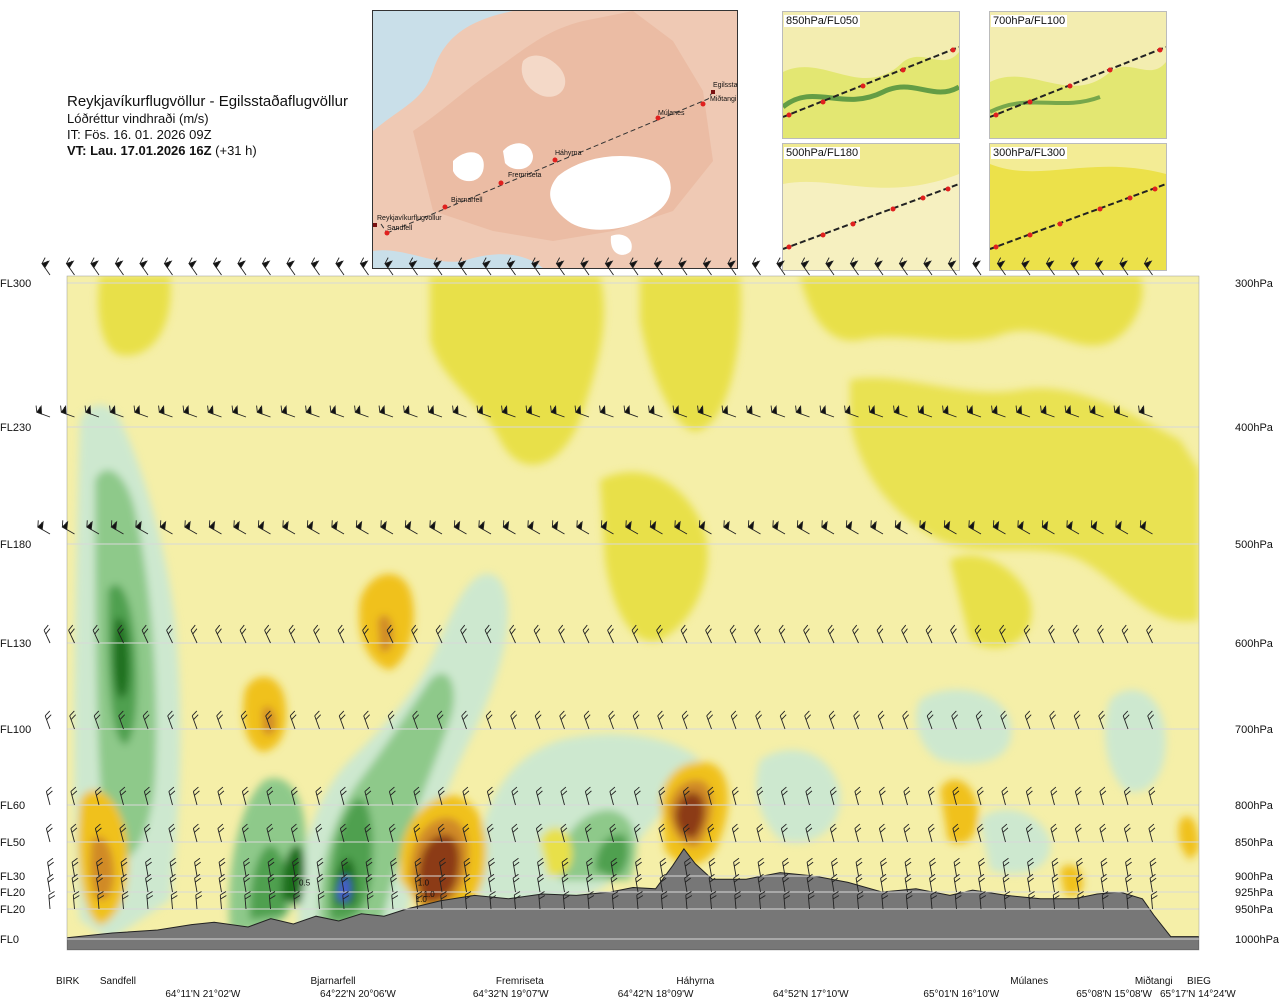 This screenshot has height=1005, width=1280. What do you see at coordinates (1078, 207) in the screenshot?
I see `panel-300: 300hPa/FL300` at bounding box center [1078, 207].